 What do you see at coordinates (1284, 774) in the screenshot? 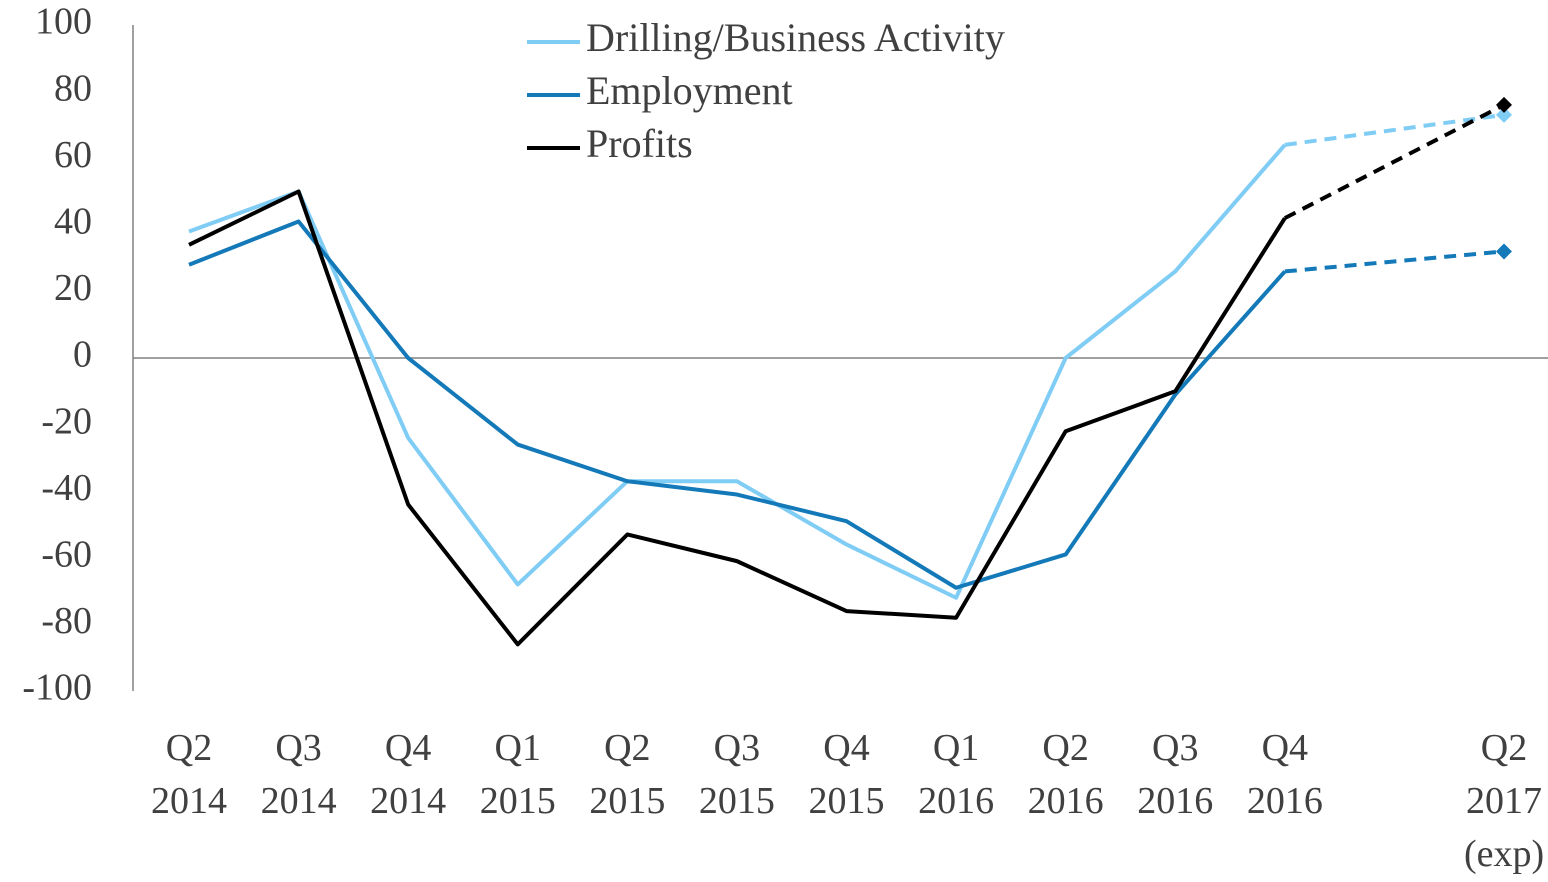
I see `x-tick-label: Q4 2016` at bounding box center [1284, 774].